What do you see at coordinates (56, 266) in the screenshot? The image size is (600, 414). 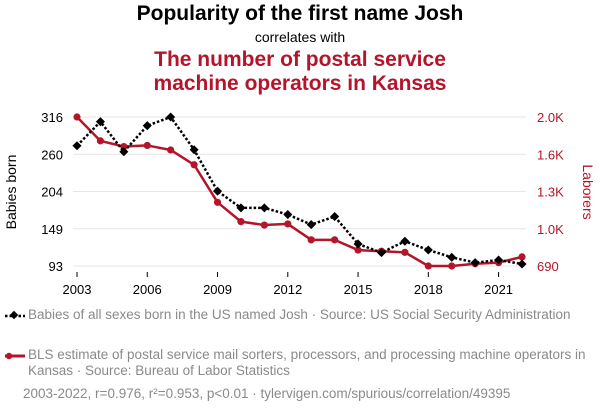 I see `left-tick-label: 93` at bounding box center [56, 266].